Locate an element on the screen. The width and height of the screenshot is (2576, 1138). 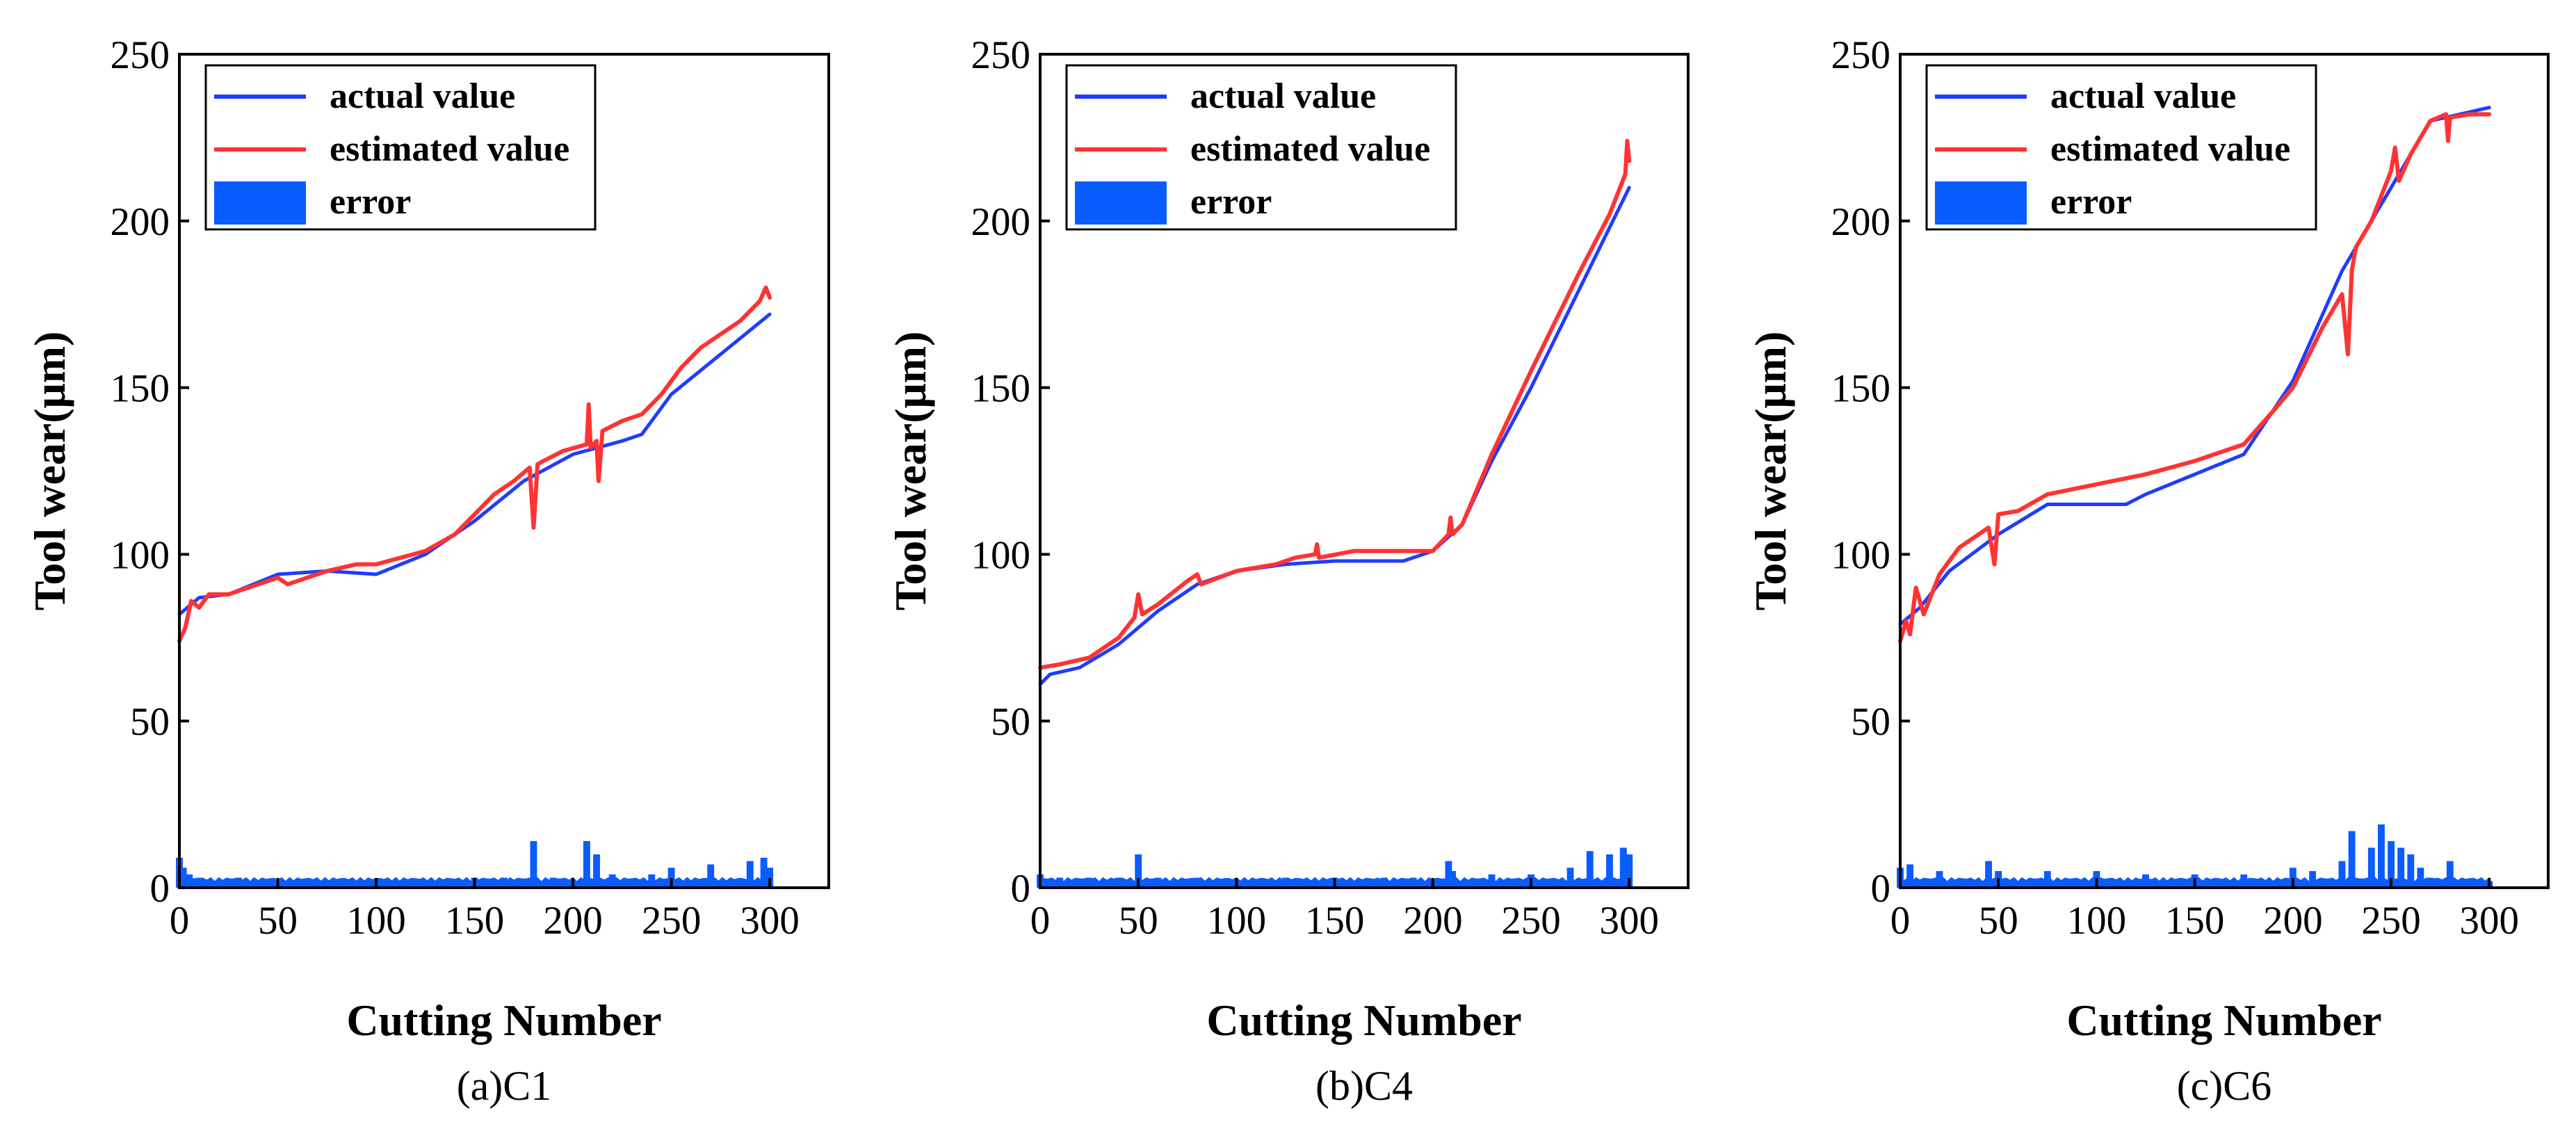
panel-caption: (a)C1 is located at coordinates (504, 1086).